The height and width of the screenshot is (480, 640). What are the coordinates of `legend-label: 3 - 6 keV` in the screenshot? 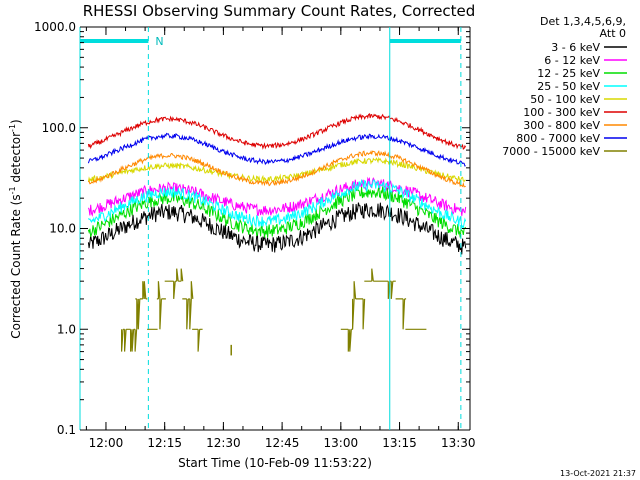 It's located at (575, 47).